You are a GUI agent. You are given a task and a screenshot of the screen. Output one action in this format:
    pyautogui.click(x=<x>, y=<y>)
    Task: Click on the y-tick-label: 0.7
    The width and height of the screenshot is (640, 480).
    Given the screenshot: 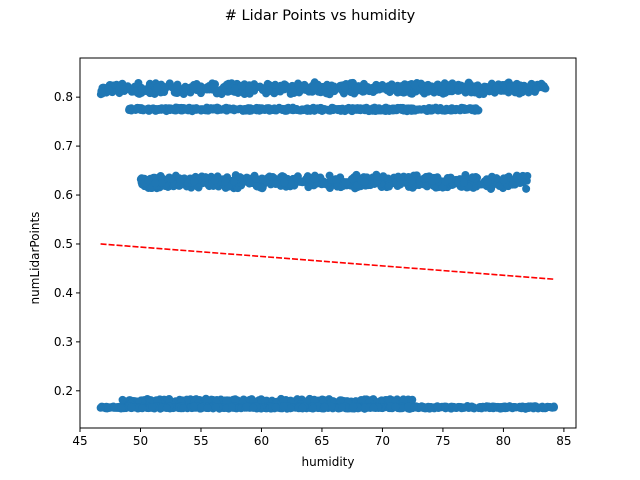 What is the action you would take?
    pyautogui.click(x=63, y=146)
    